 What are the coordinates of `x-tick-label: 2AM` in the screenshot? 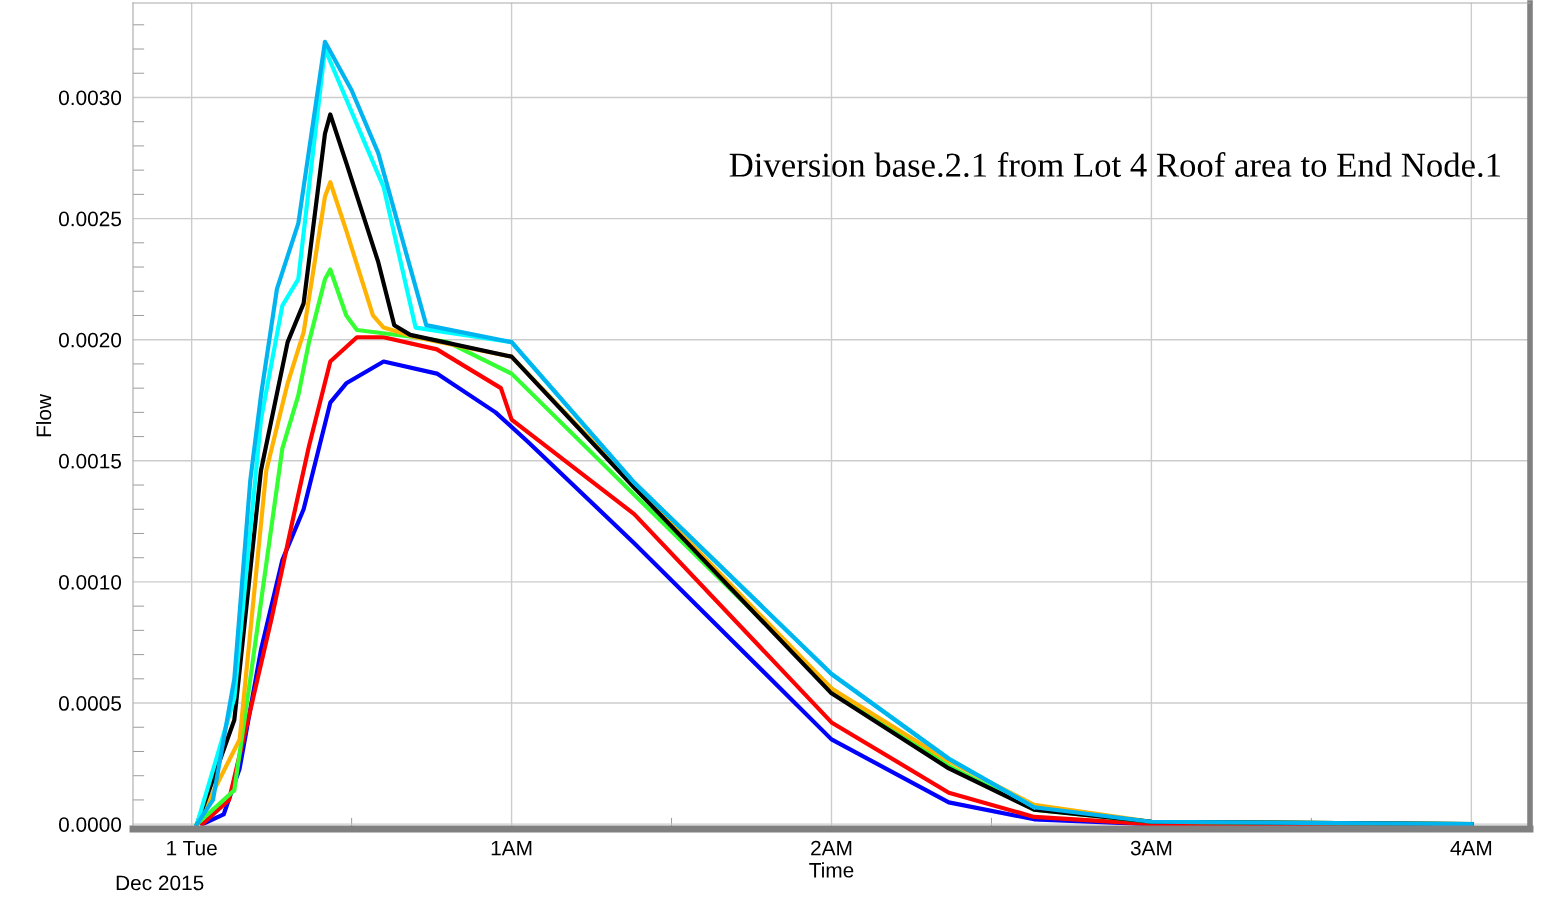 It's located at (831, 848).